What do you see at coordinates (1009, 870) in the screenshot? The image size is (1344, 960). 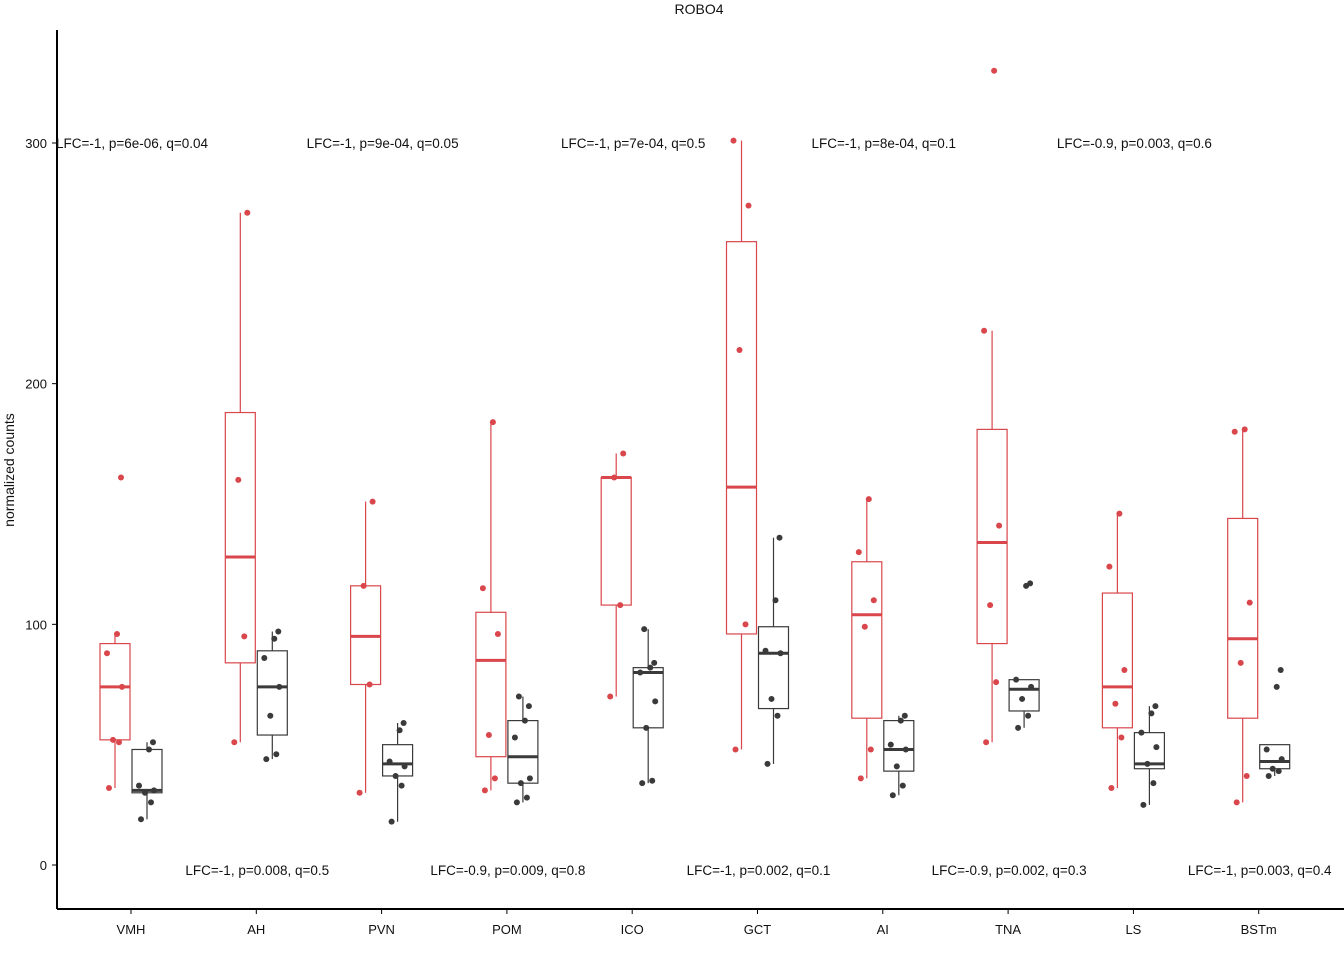 I see `stat-annotation: LFC=-0.9, p=0.002, q=0.3` at bounding box center [1009, 870].